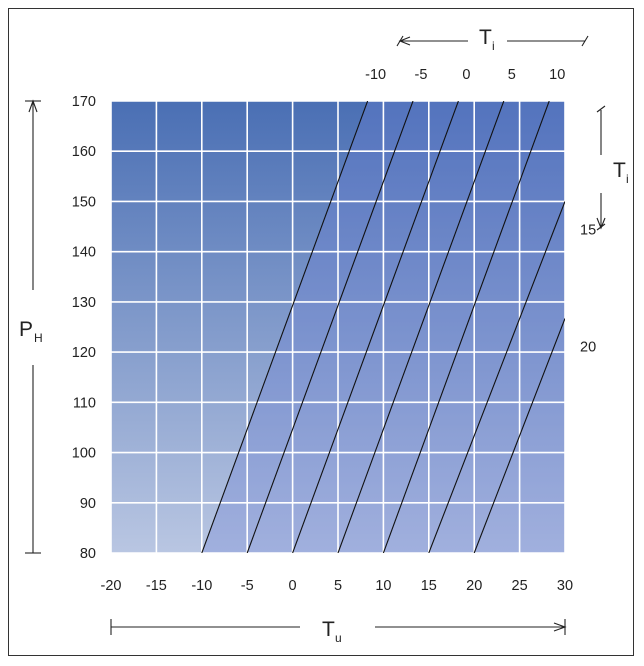 The width and height of the screenshot is (644, 666). Describe the element at coordinates (560, 627) in the screenshot. I see `x-axis-arrowhead` at that location.